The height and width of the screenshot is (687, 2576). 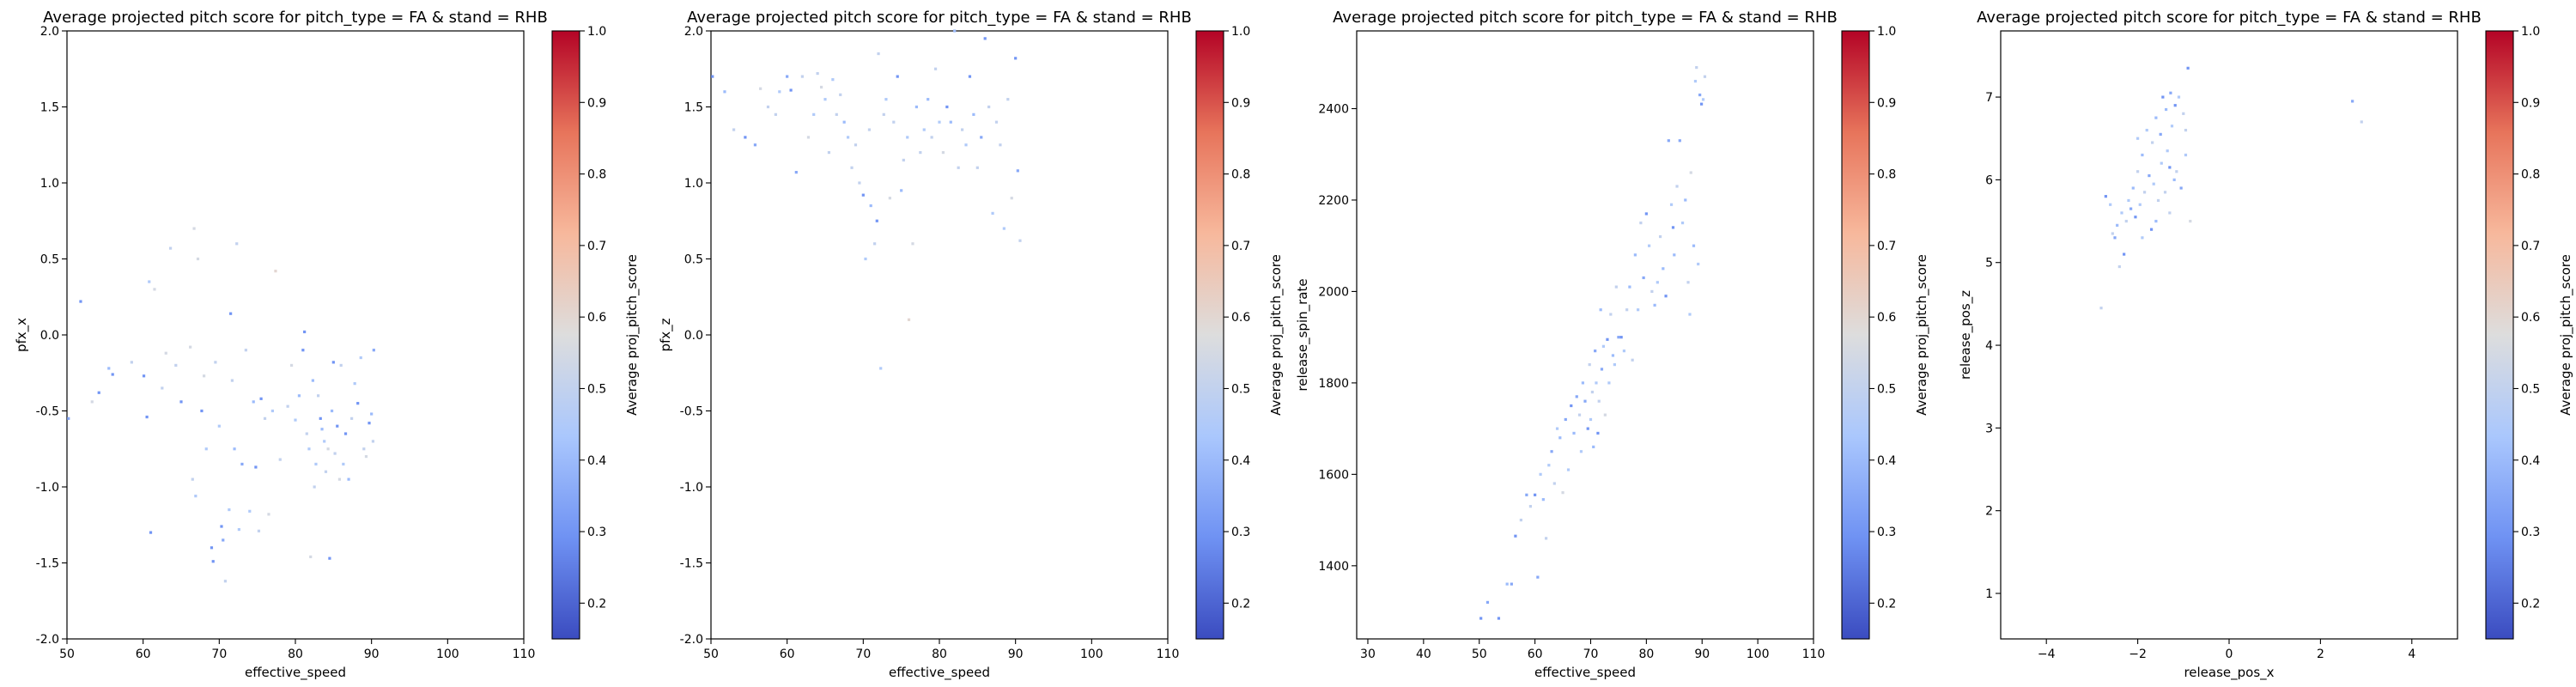 What do you see at coordinates (693, 108) in the screenshot?
I see `y-tick-label: 1.5` at bounding box center [693, 108].